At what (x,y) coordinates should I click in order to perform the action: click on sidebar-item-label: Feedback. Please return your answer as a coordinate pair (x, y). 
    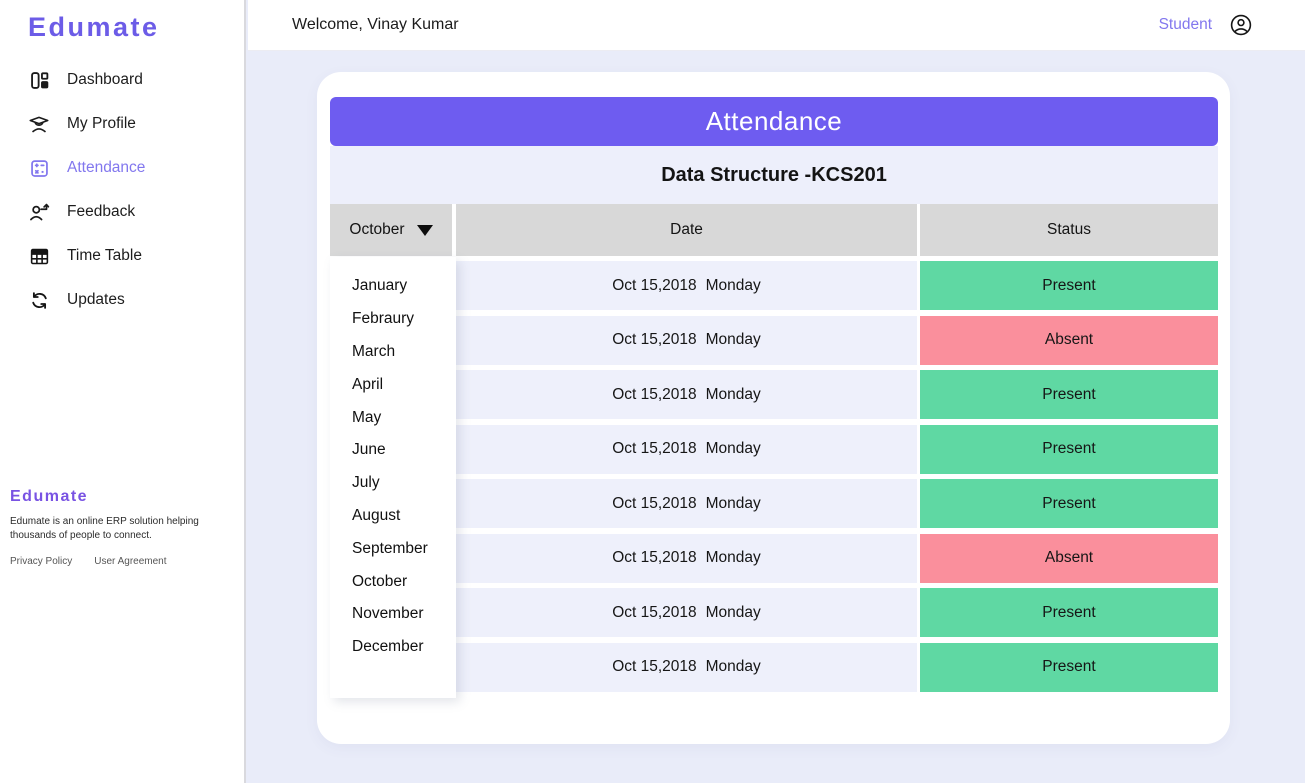
    Looking at the image, I should click on (101, 211).